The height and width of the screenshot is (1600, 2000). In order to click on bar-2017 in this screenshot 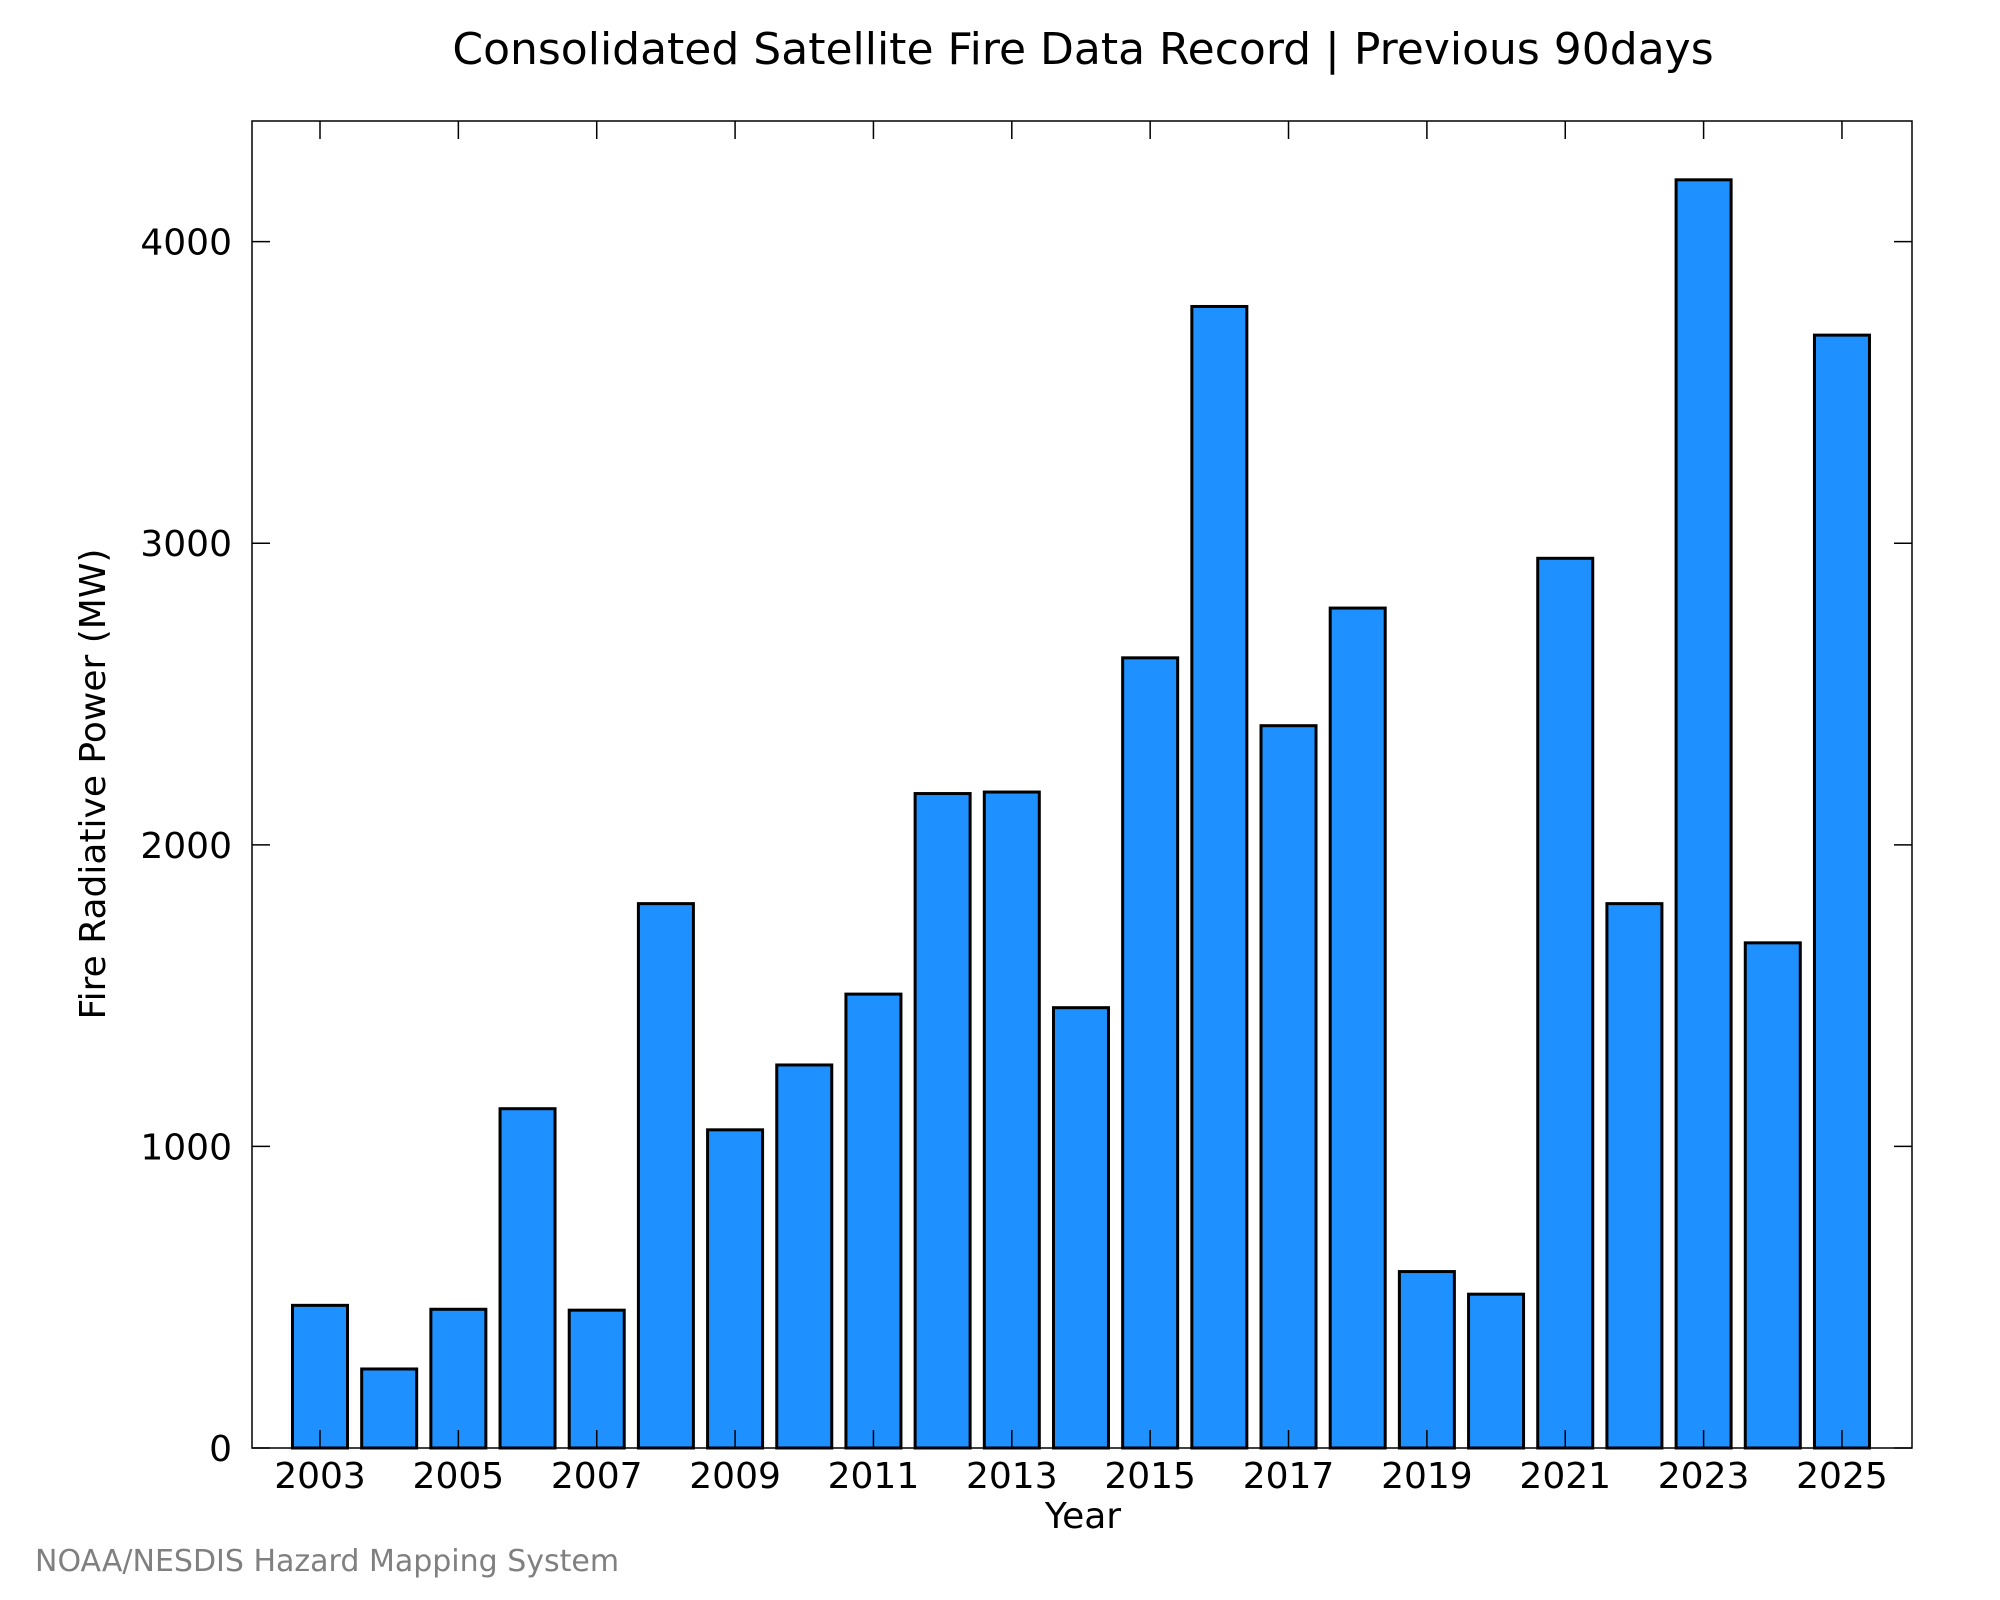, I will do `click(1288, 1087)`.